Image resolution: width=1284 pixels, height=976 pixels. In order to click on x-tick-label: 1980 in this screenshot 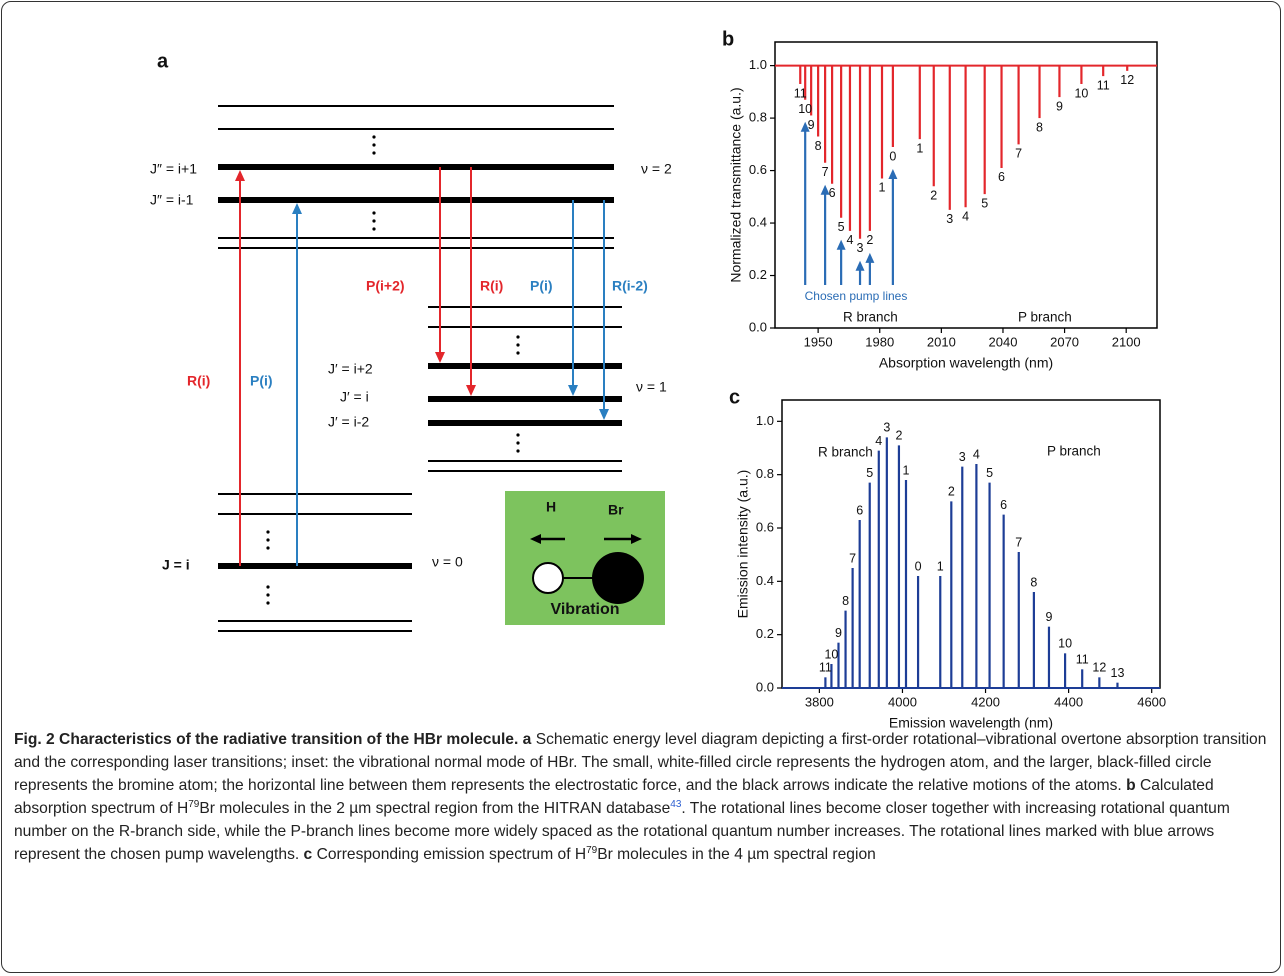, I will do `click(879, 341)`.